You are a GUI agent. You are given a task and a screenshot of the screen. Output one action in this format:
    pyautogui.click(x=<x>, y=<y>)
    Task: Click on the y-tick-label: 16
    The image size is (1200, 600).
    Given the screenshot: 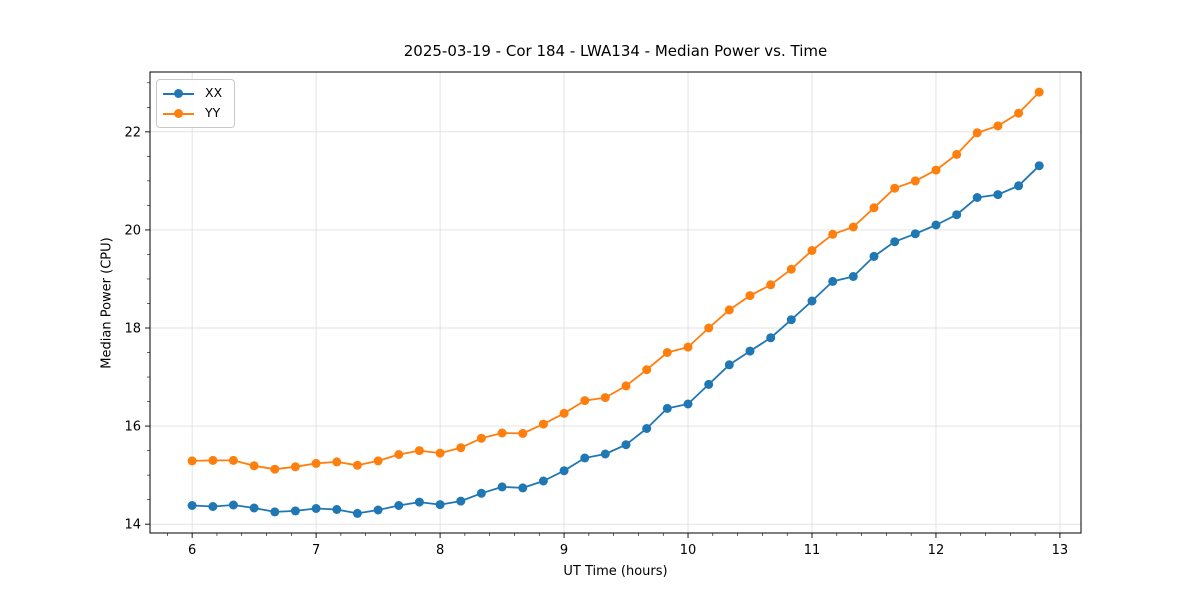 What is the action you would take?
    pyautogui.click(x=132, y=427)
    